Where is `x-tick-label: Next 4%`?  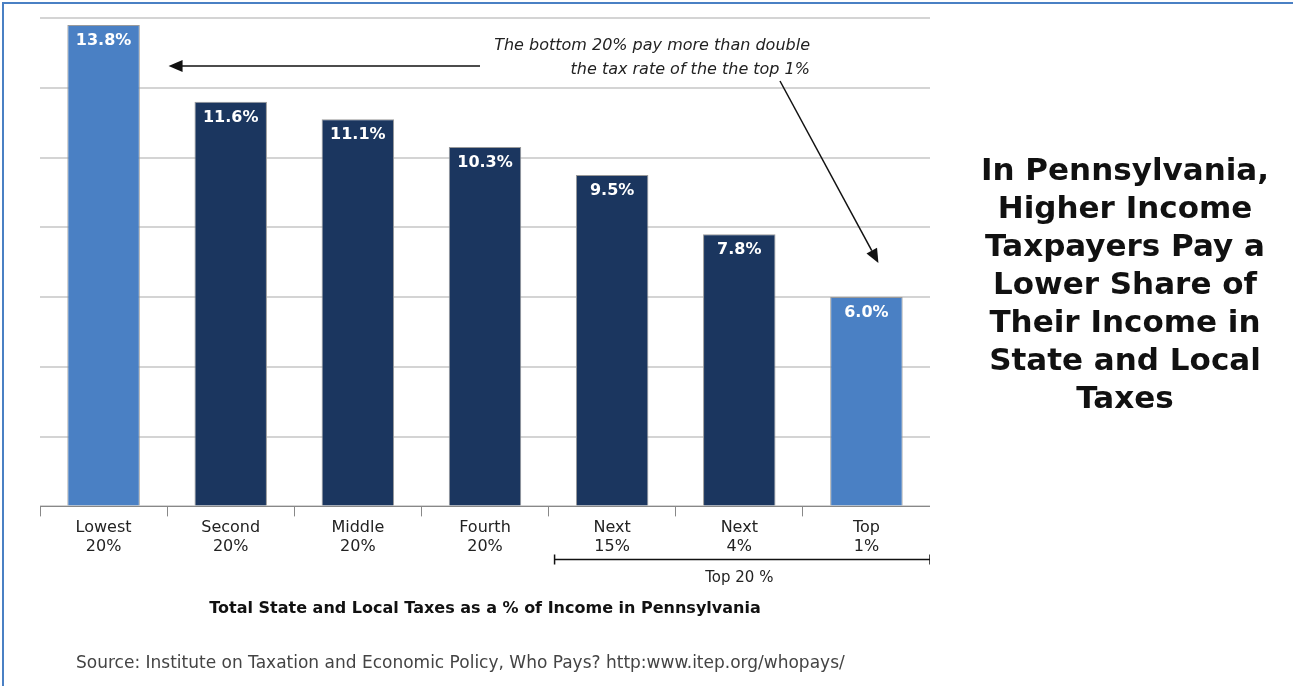 x-tick-label: Next 4% is located at coordinates (739, 536).